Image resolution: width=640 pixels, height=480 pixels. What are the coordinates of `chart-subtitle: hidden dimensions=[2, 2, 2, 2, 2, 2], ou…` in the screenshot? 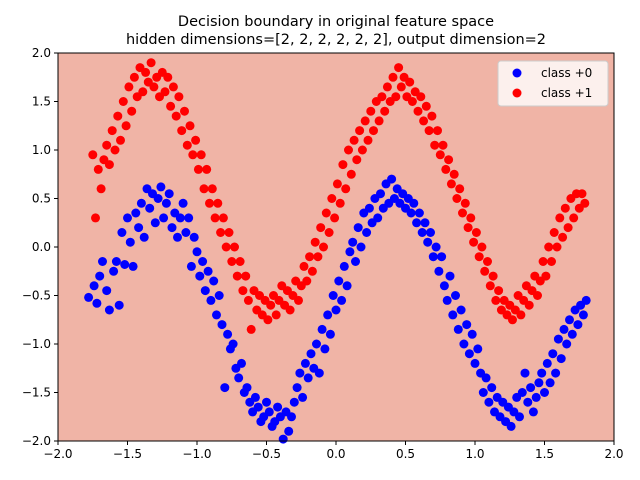 It's located at (336, 40).